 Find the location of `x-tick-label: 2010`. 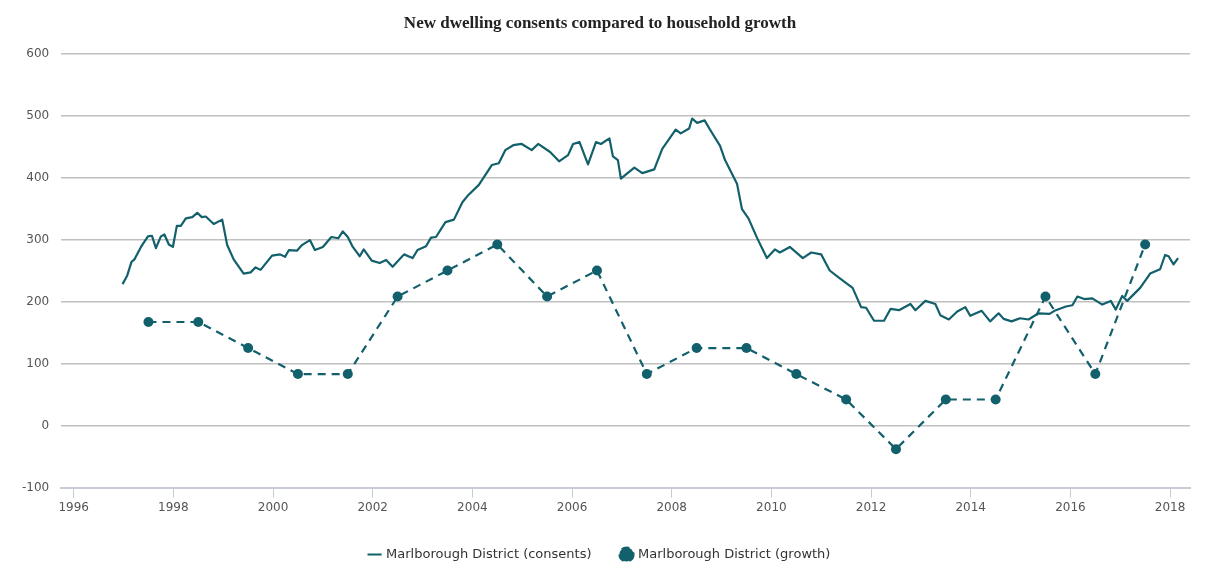

x-tick-label: 2010 is located at coordinates (771, 506).